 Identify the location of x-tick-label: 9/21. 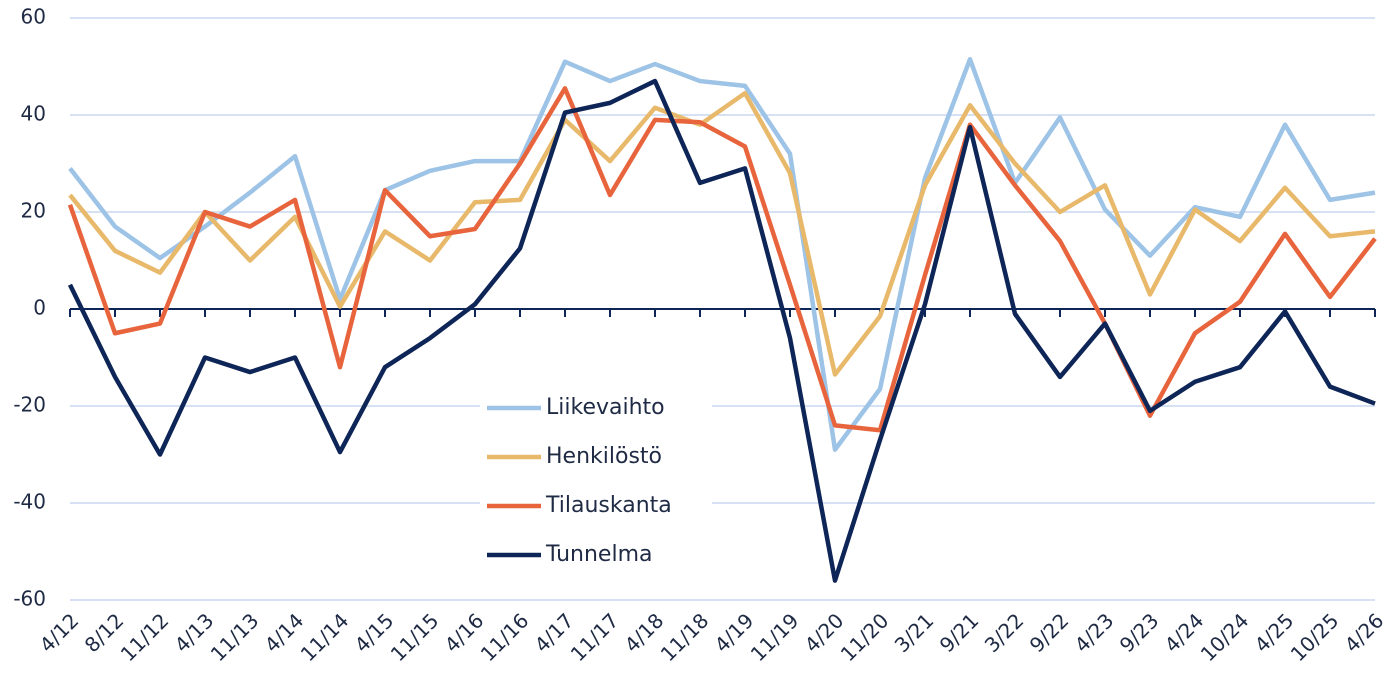
(959, 632).